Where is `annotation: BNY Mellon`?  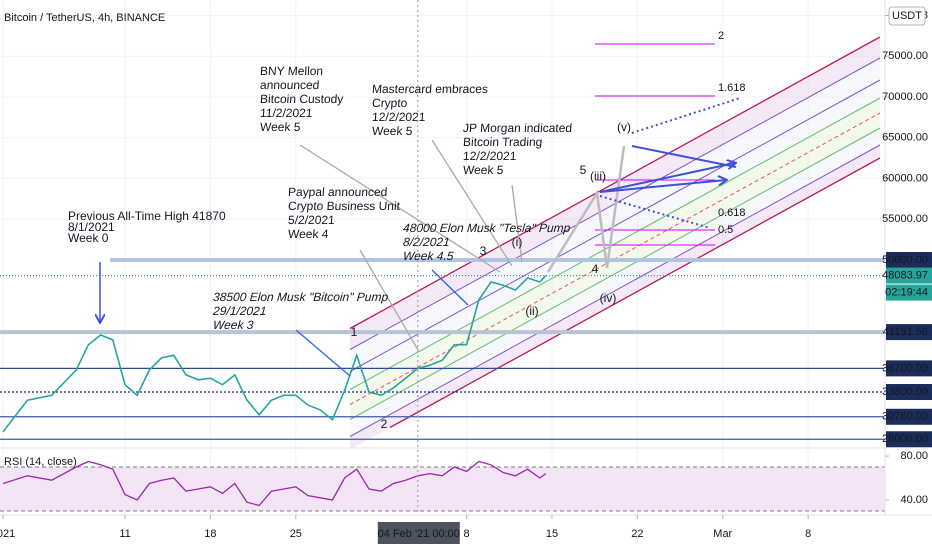 annotation: BNY Mellon is located at coordinates (292, 71).